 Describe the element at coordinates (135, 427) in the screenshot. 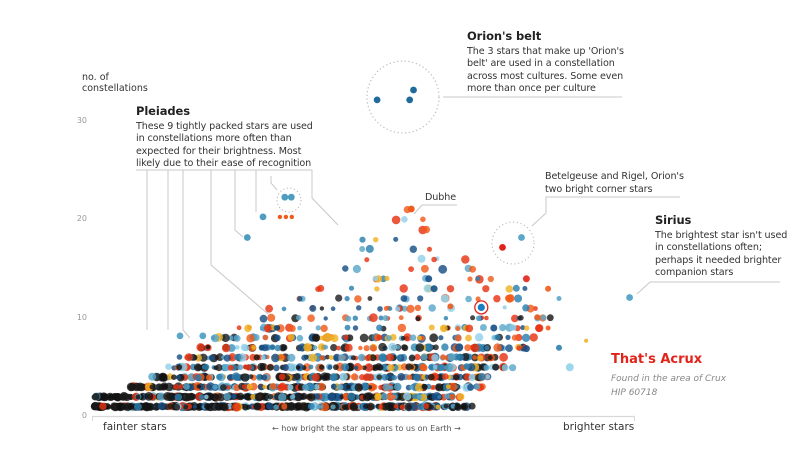

I see `x-axis-left-label: fainter stars` at that location.